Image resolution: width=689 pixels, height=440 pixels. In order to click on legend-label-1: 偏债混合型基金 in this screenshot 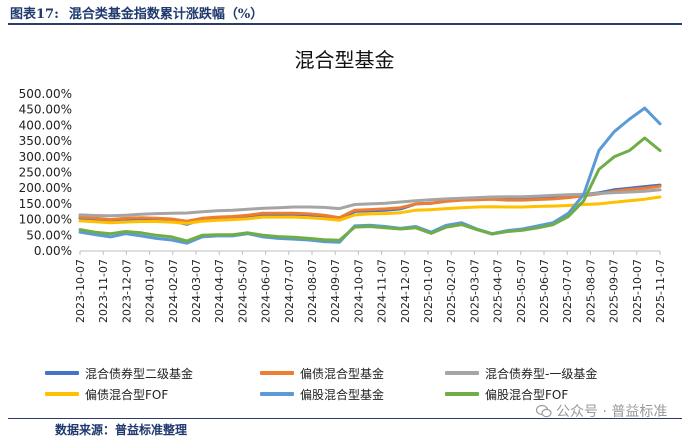, I will do `click(342, 373)`.